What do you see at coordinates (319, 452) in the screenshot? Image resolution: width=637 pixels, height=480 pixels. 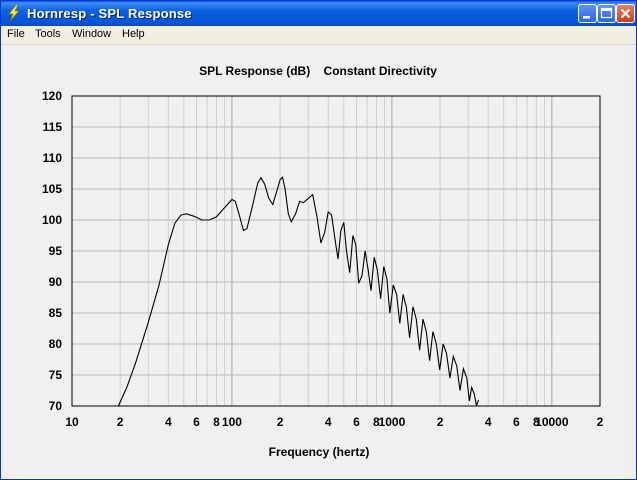 I see `x-axis-label: Frequency (hertz)` at bounding box center [319, 452].